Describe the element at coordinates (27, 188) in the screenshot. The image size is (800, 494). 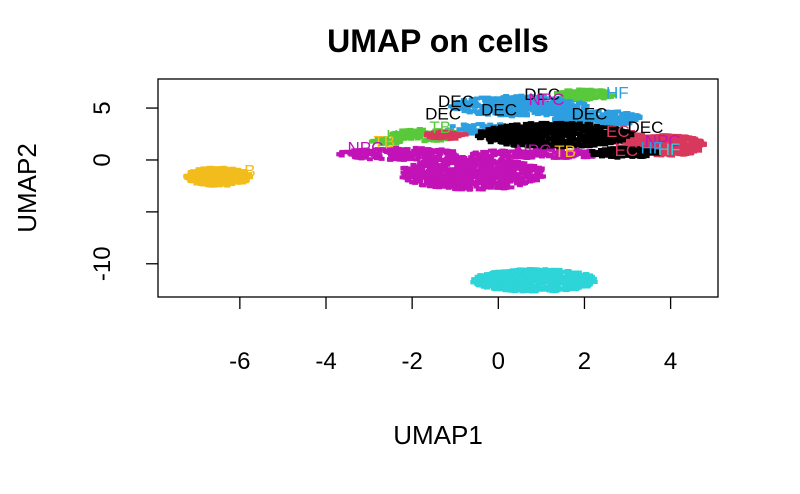
I see `y-axis-label: UMAP2` at that location.